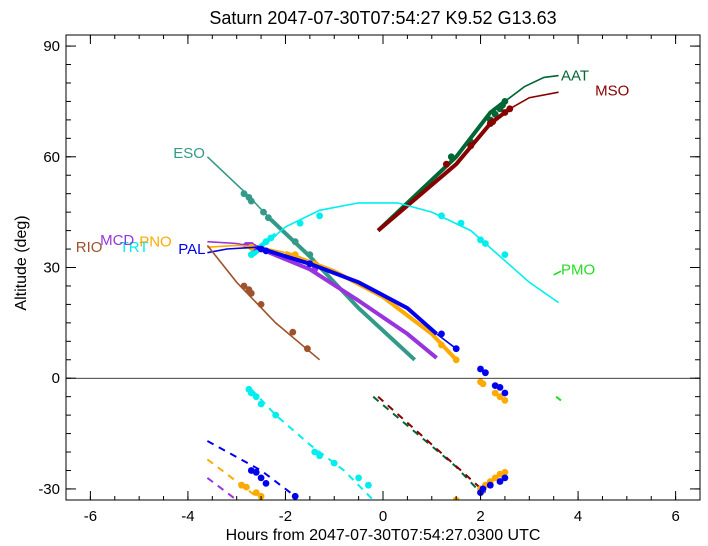  What do you see at coordinates (382, 18) in the screenshot?
I see `chart-title: Saturn 2047-07-30T07:54:27 K9.52 G13.63` at bounding box center [382, 18].